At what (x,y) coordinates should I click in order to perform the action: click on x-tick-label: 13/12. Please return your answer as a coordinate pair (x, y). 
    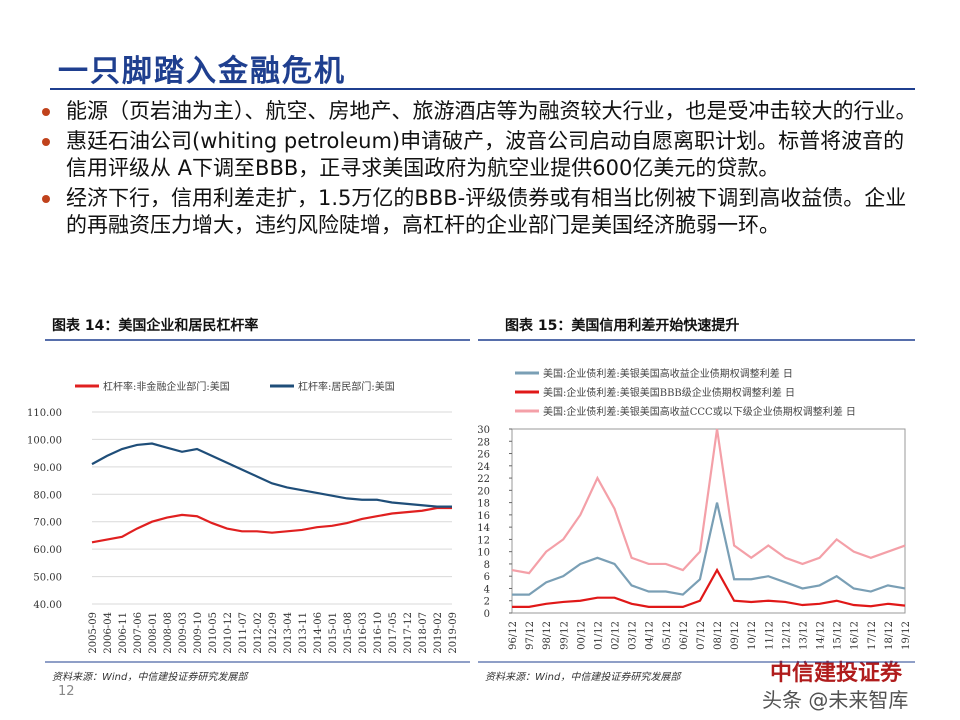
    Looking at the image, I should click on (803, 635).